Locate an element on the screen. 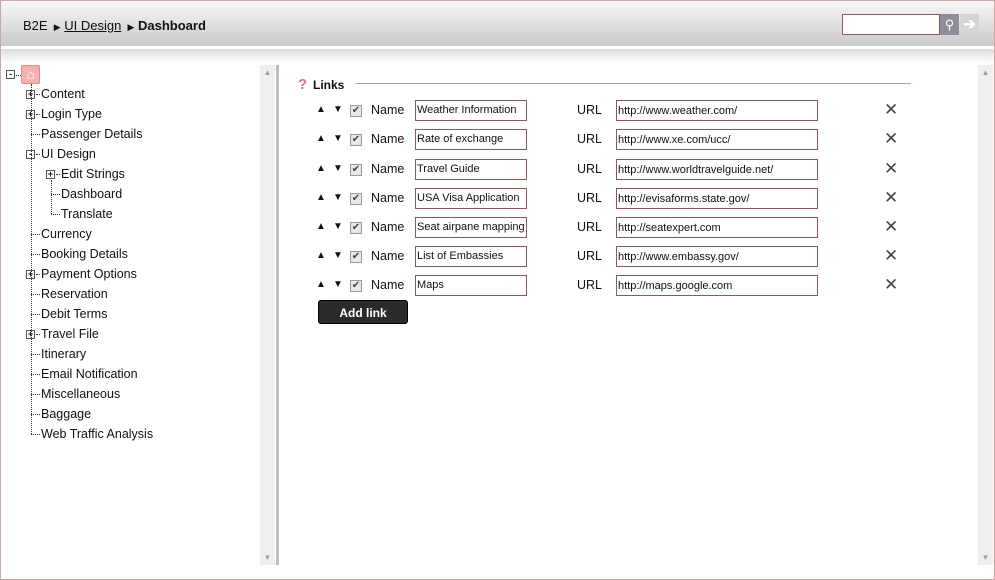 The height and width of the screenshot is (580, 995). header-shadow is located at coordinates (497, 56).